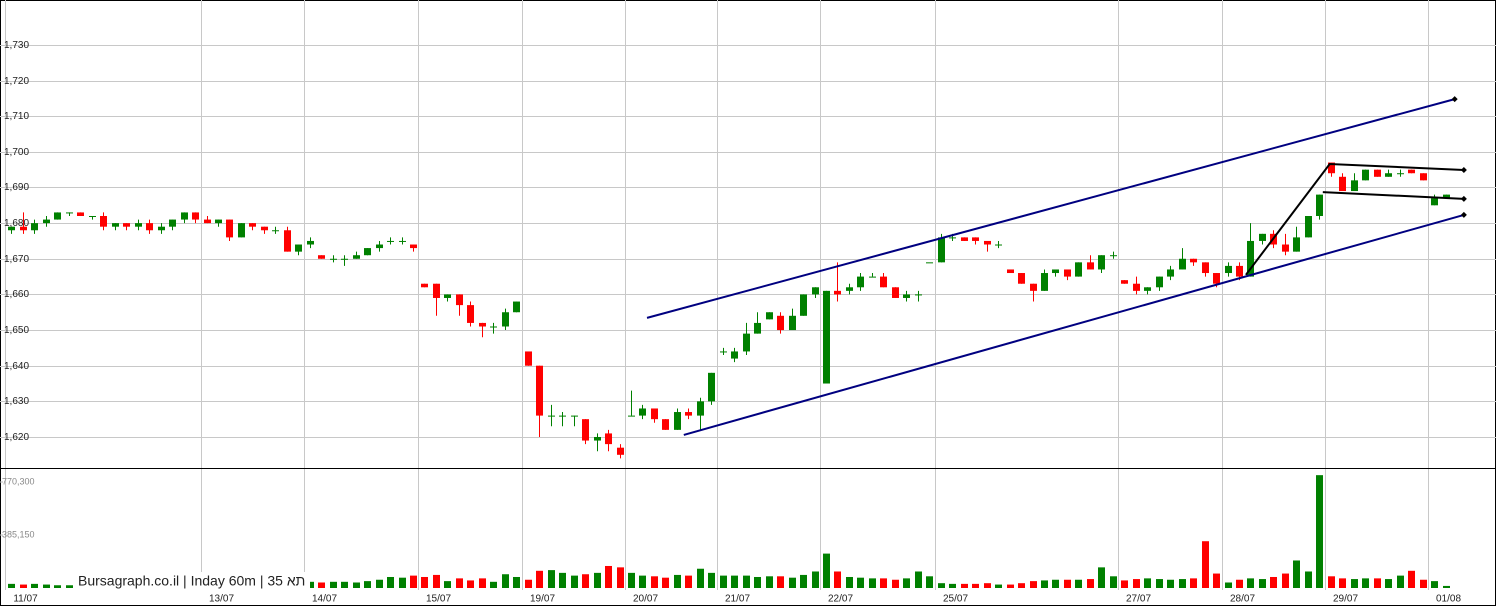 The width and height of the screenshot is (1496, 606). Describe the element at coordinates (840, 599) in the screenshot. I see `x-tick-label: 22/07` at that location.